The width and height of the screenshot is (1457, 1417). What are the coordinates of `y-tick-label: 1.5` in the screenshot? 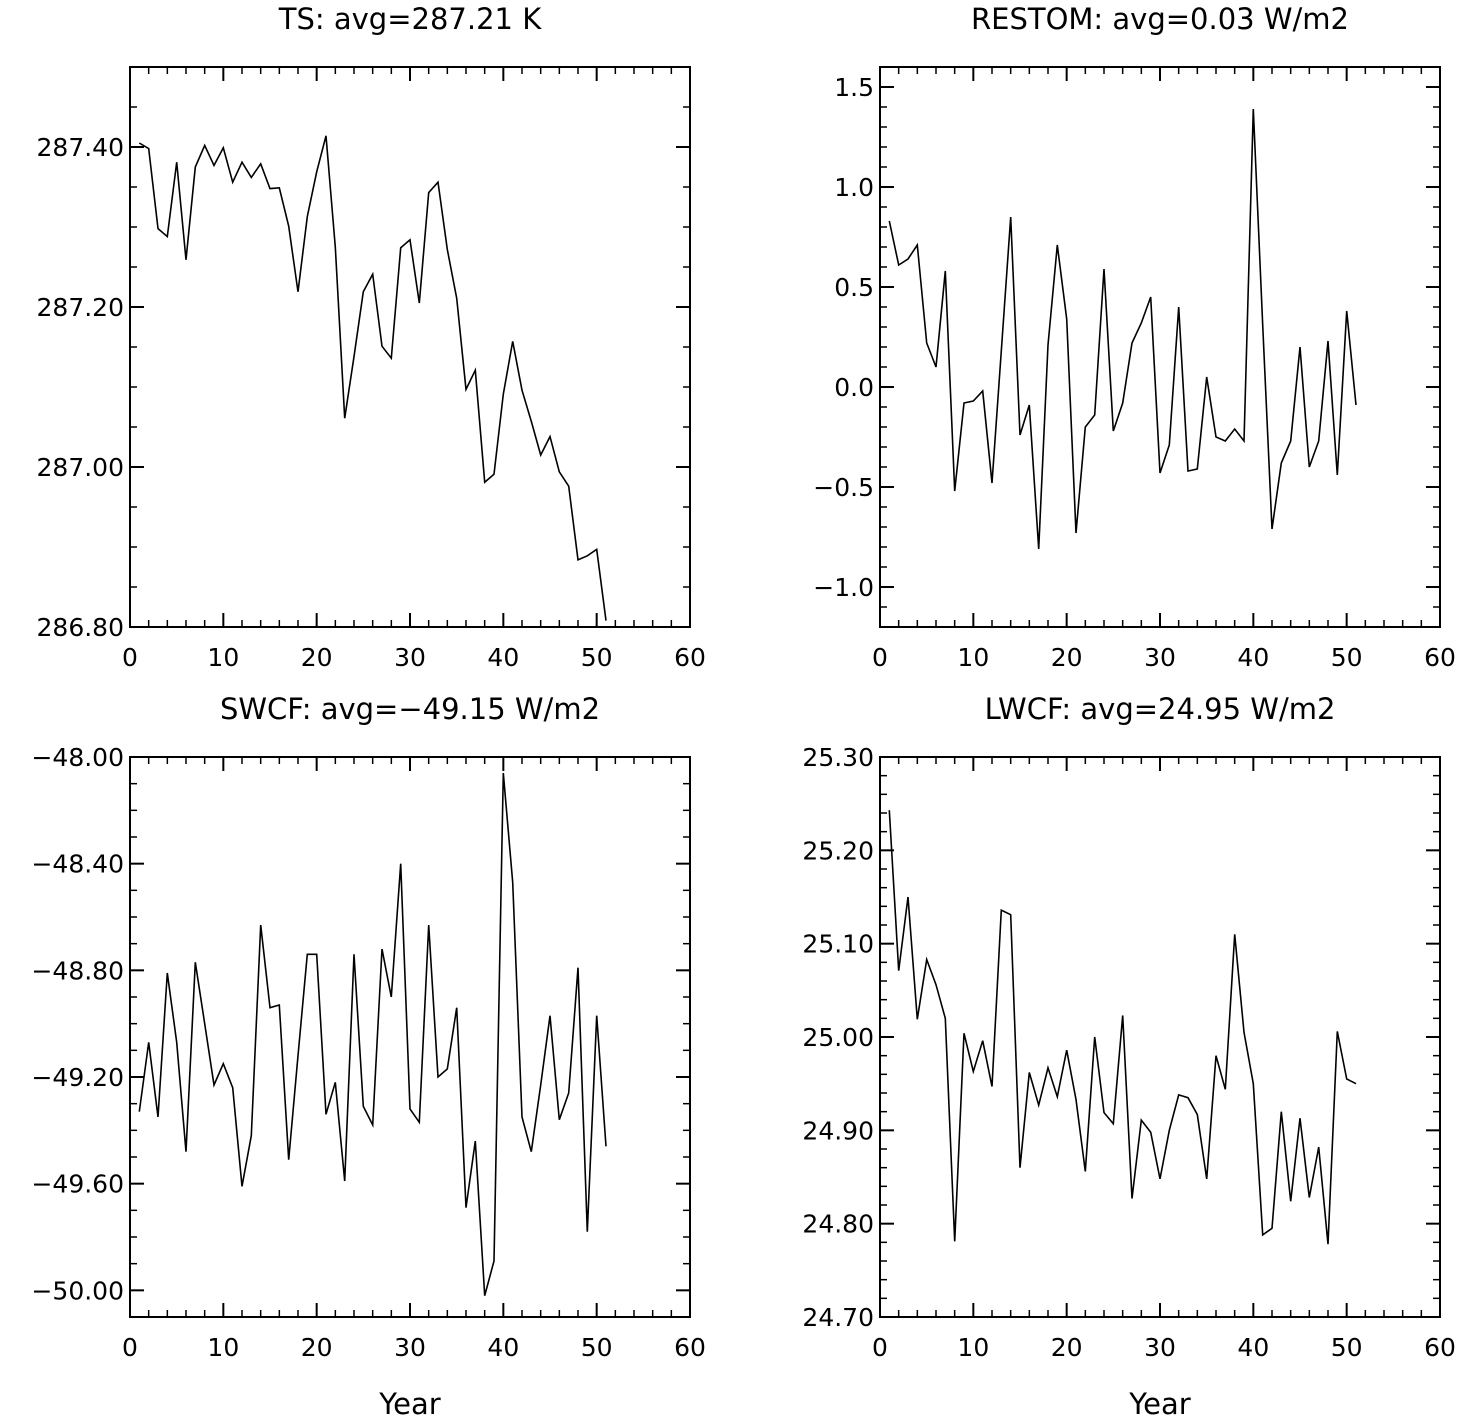 It's located at (854, 87).